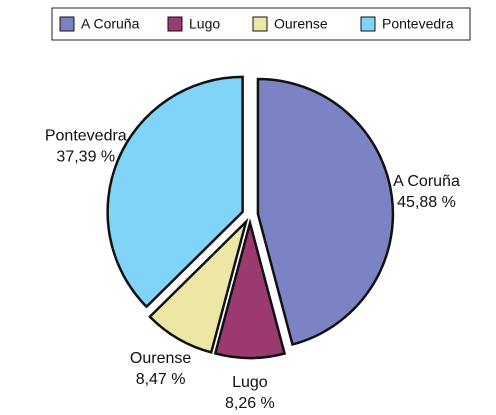 The height and width of the screenshot is (415, 496). Describe the element at coordinates (418, 24) in the screenshot. I see `legend-label: Pontevedra` at that location.